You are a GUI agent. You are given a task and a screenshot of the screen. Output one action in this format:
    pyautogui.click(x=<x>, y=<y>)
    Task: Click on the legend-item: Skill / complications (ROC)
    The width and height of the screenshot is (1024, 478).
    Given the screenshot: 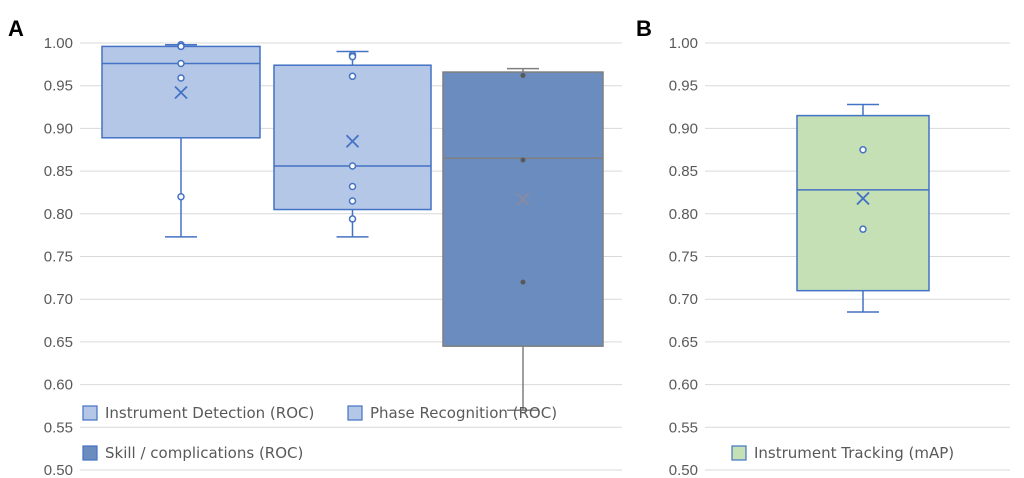 What is the action you would take?
    pyautogui.click(x=192, y=453)
    